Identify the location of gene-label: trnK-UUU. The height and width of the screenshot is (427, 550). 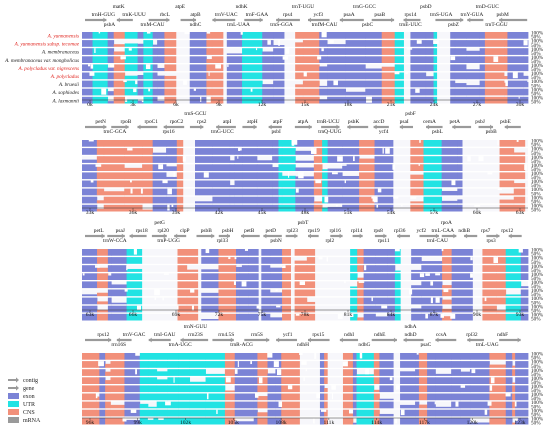
(133, 15).